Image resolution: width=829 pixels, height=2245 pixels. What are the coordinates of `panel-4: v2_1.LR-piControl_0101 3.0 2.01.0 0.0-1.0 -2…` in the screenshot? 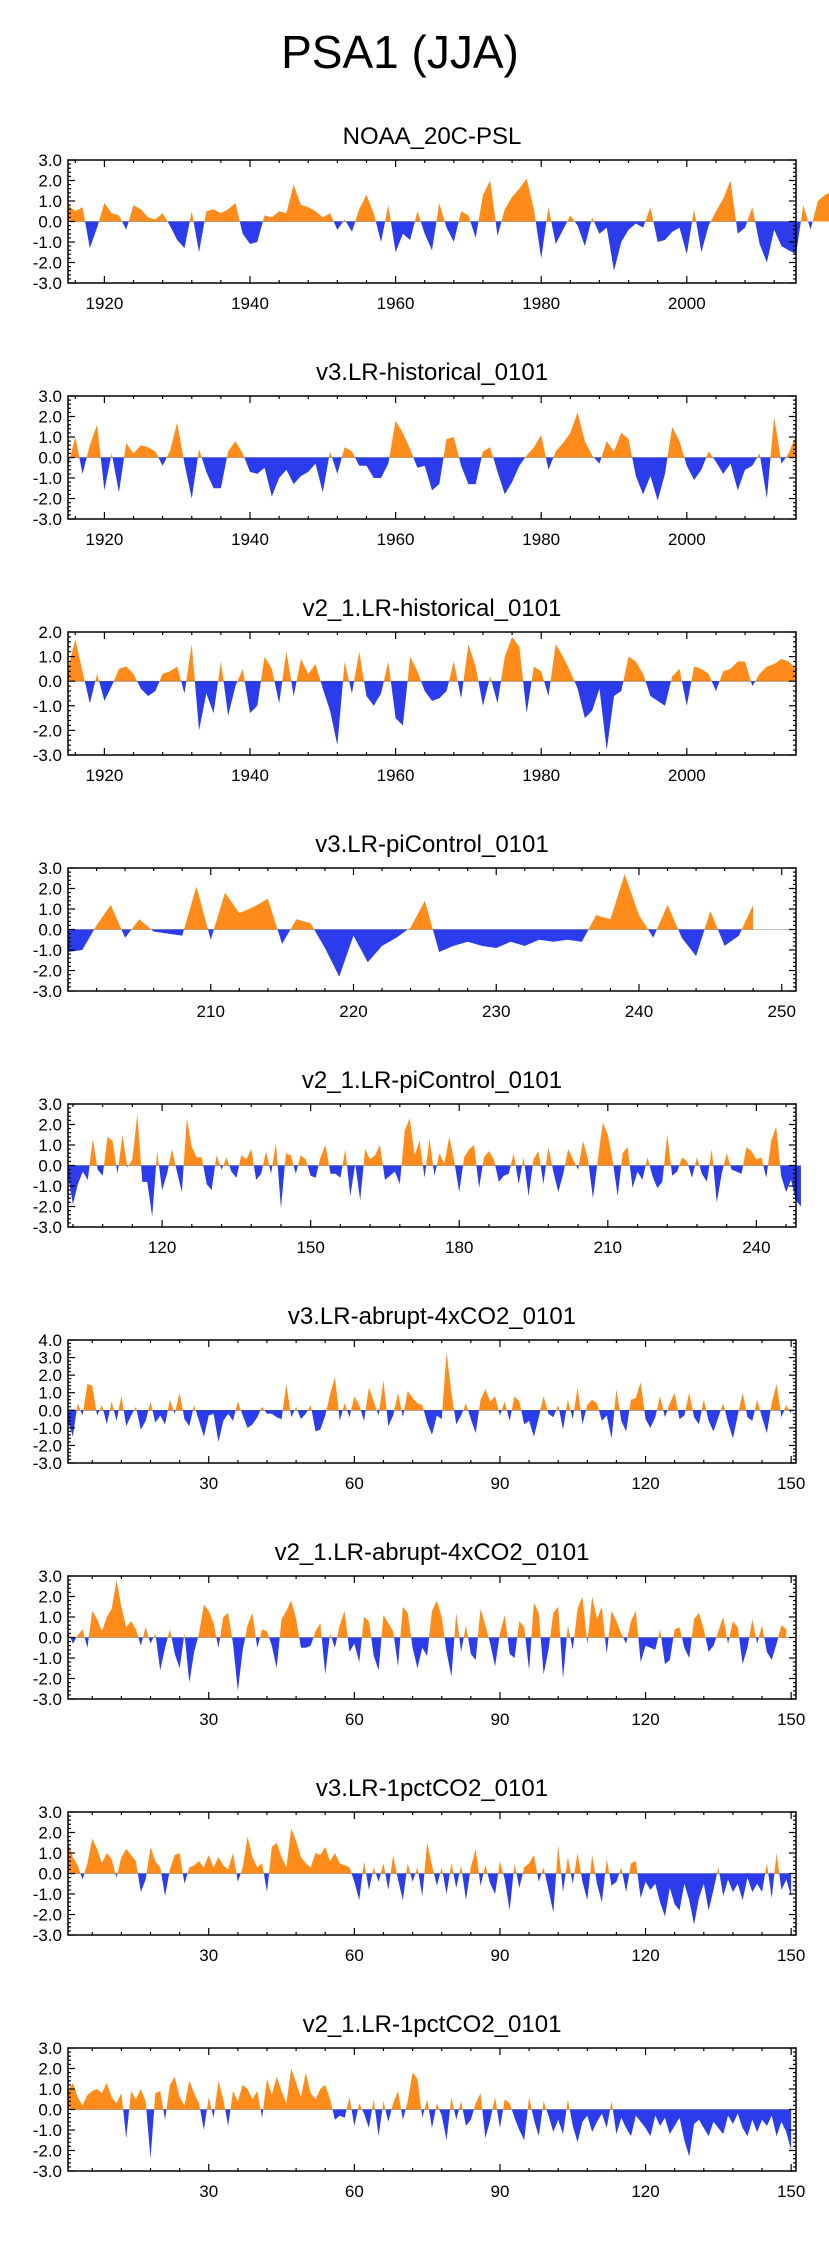 It's located at (417, 1162).